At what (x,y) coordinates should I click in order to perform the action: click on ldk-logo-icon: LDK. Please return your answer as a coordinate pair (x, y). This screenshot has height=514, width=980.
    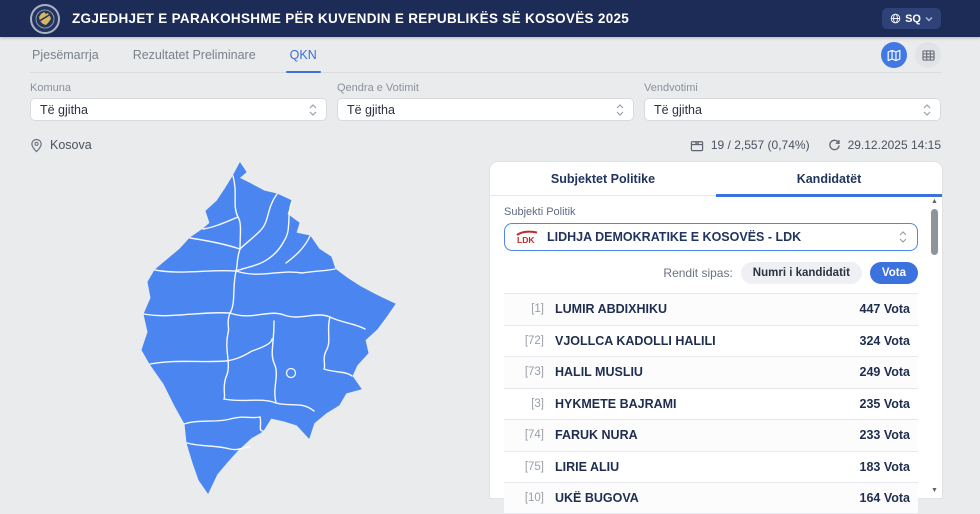
    Looking at the image, I should click on (527, 237).